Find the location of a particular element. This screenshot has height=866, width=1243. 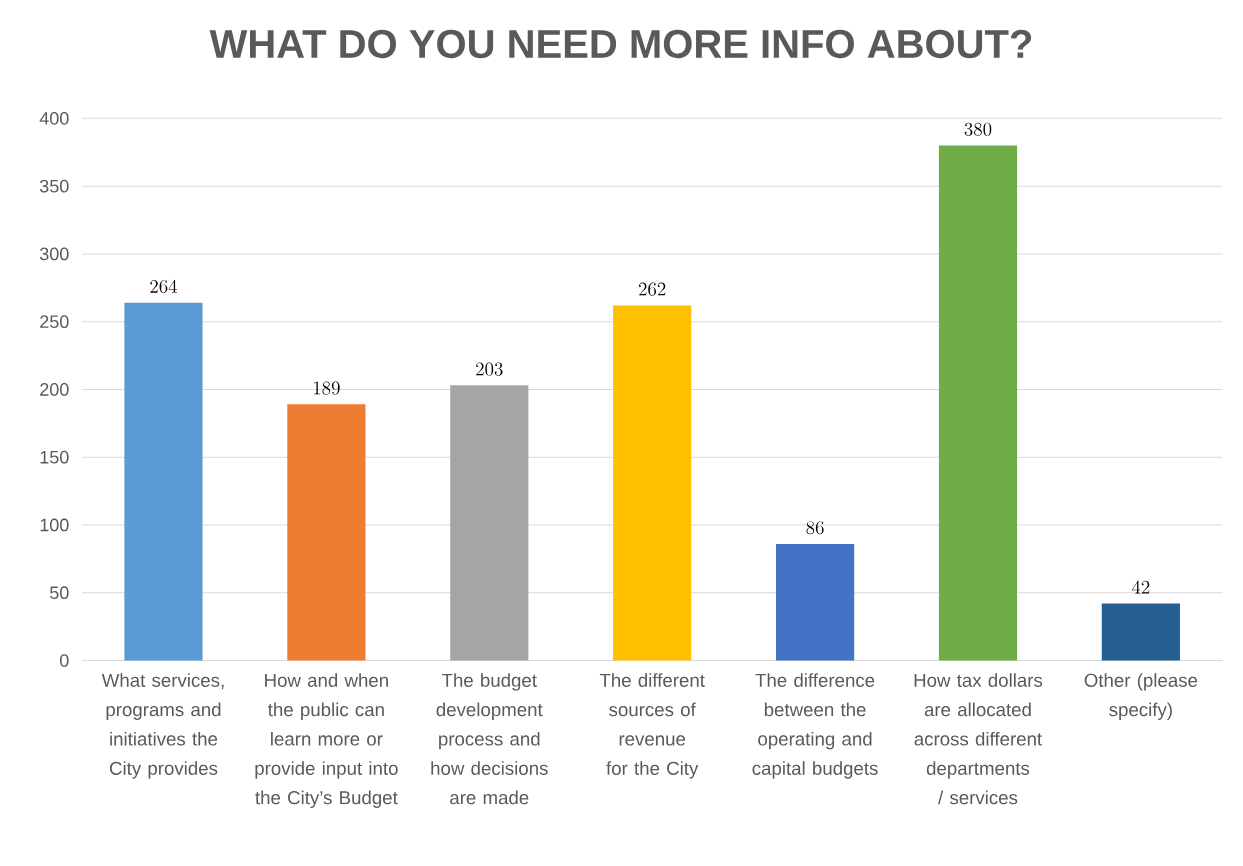

x-tick-label: The difference between the operating and capital budgets is located at coordinates (815, 726).